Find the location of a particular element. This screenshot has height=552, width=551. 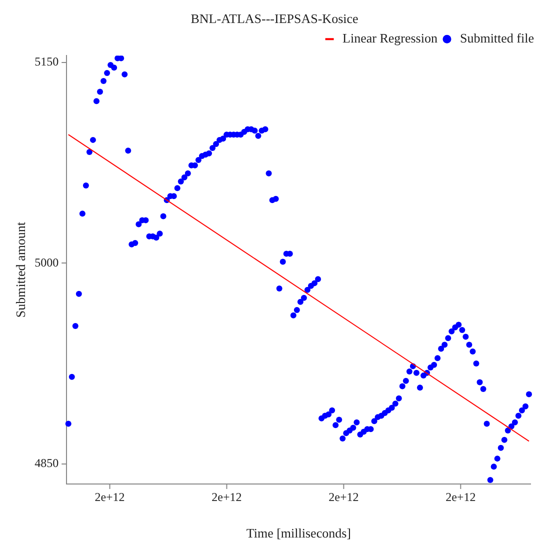

y-tick-label: 5000 is located at coordinates (46, 262).